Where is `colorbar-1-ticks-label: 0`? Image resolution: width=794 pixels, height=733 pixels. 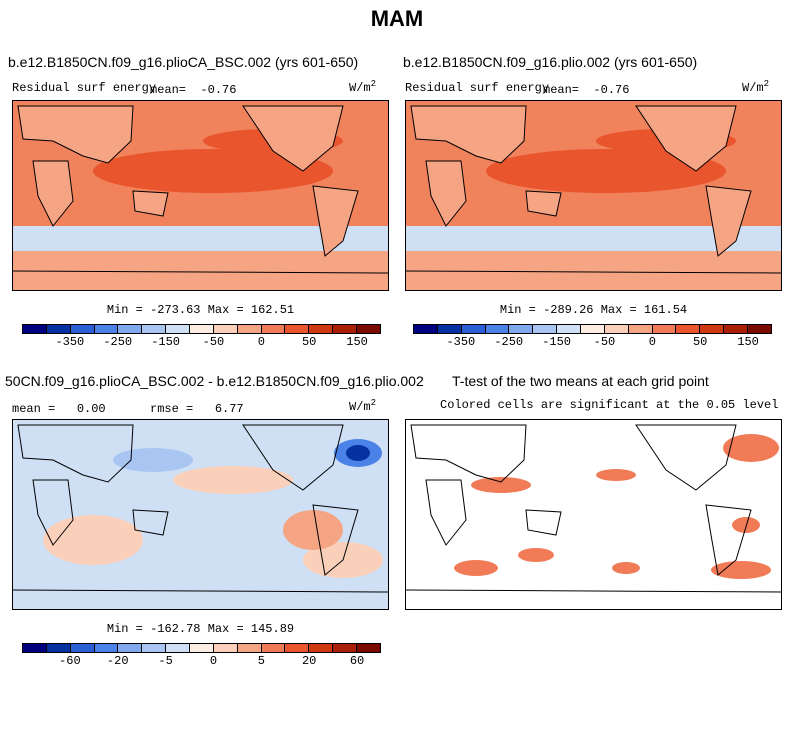
colorbar-1-ticks-label: 0 is located at coordinates (261, 342).